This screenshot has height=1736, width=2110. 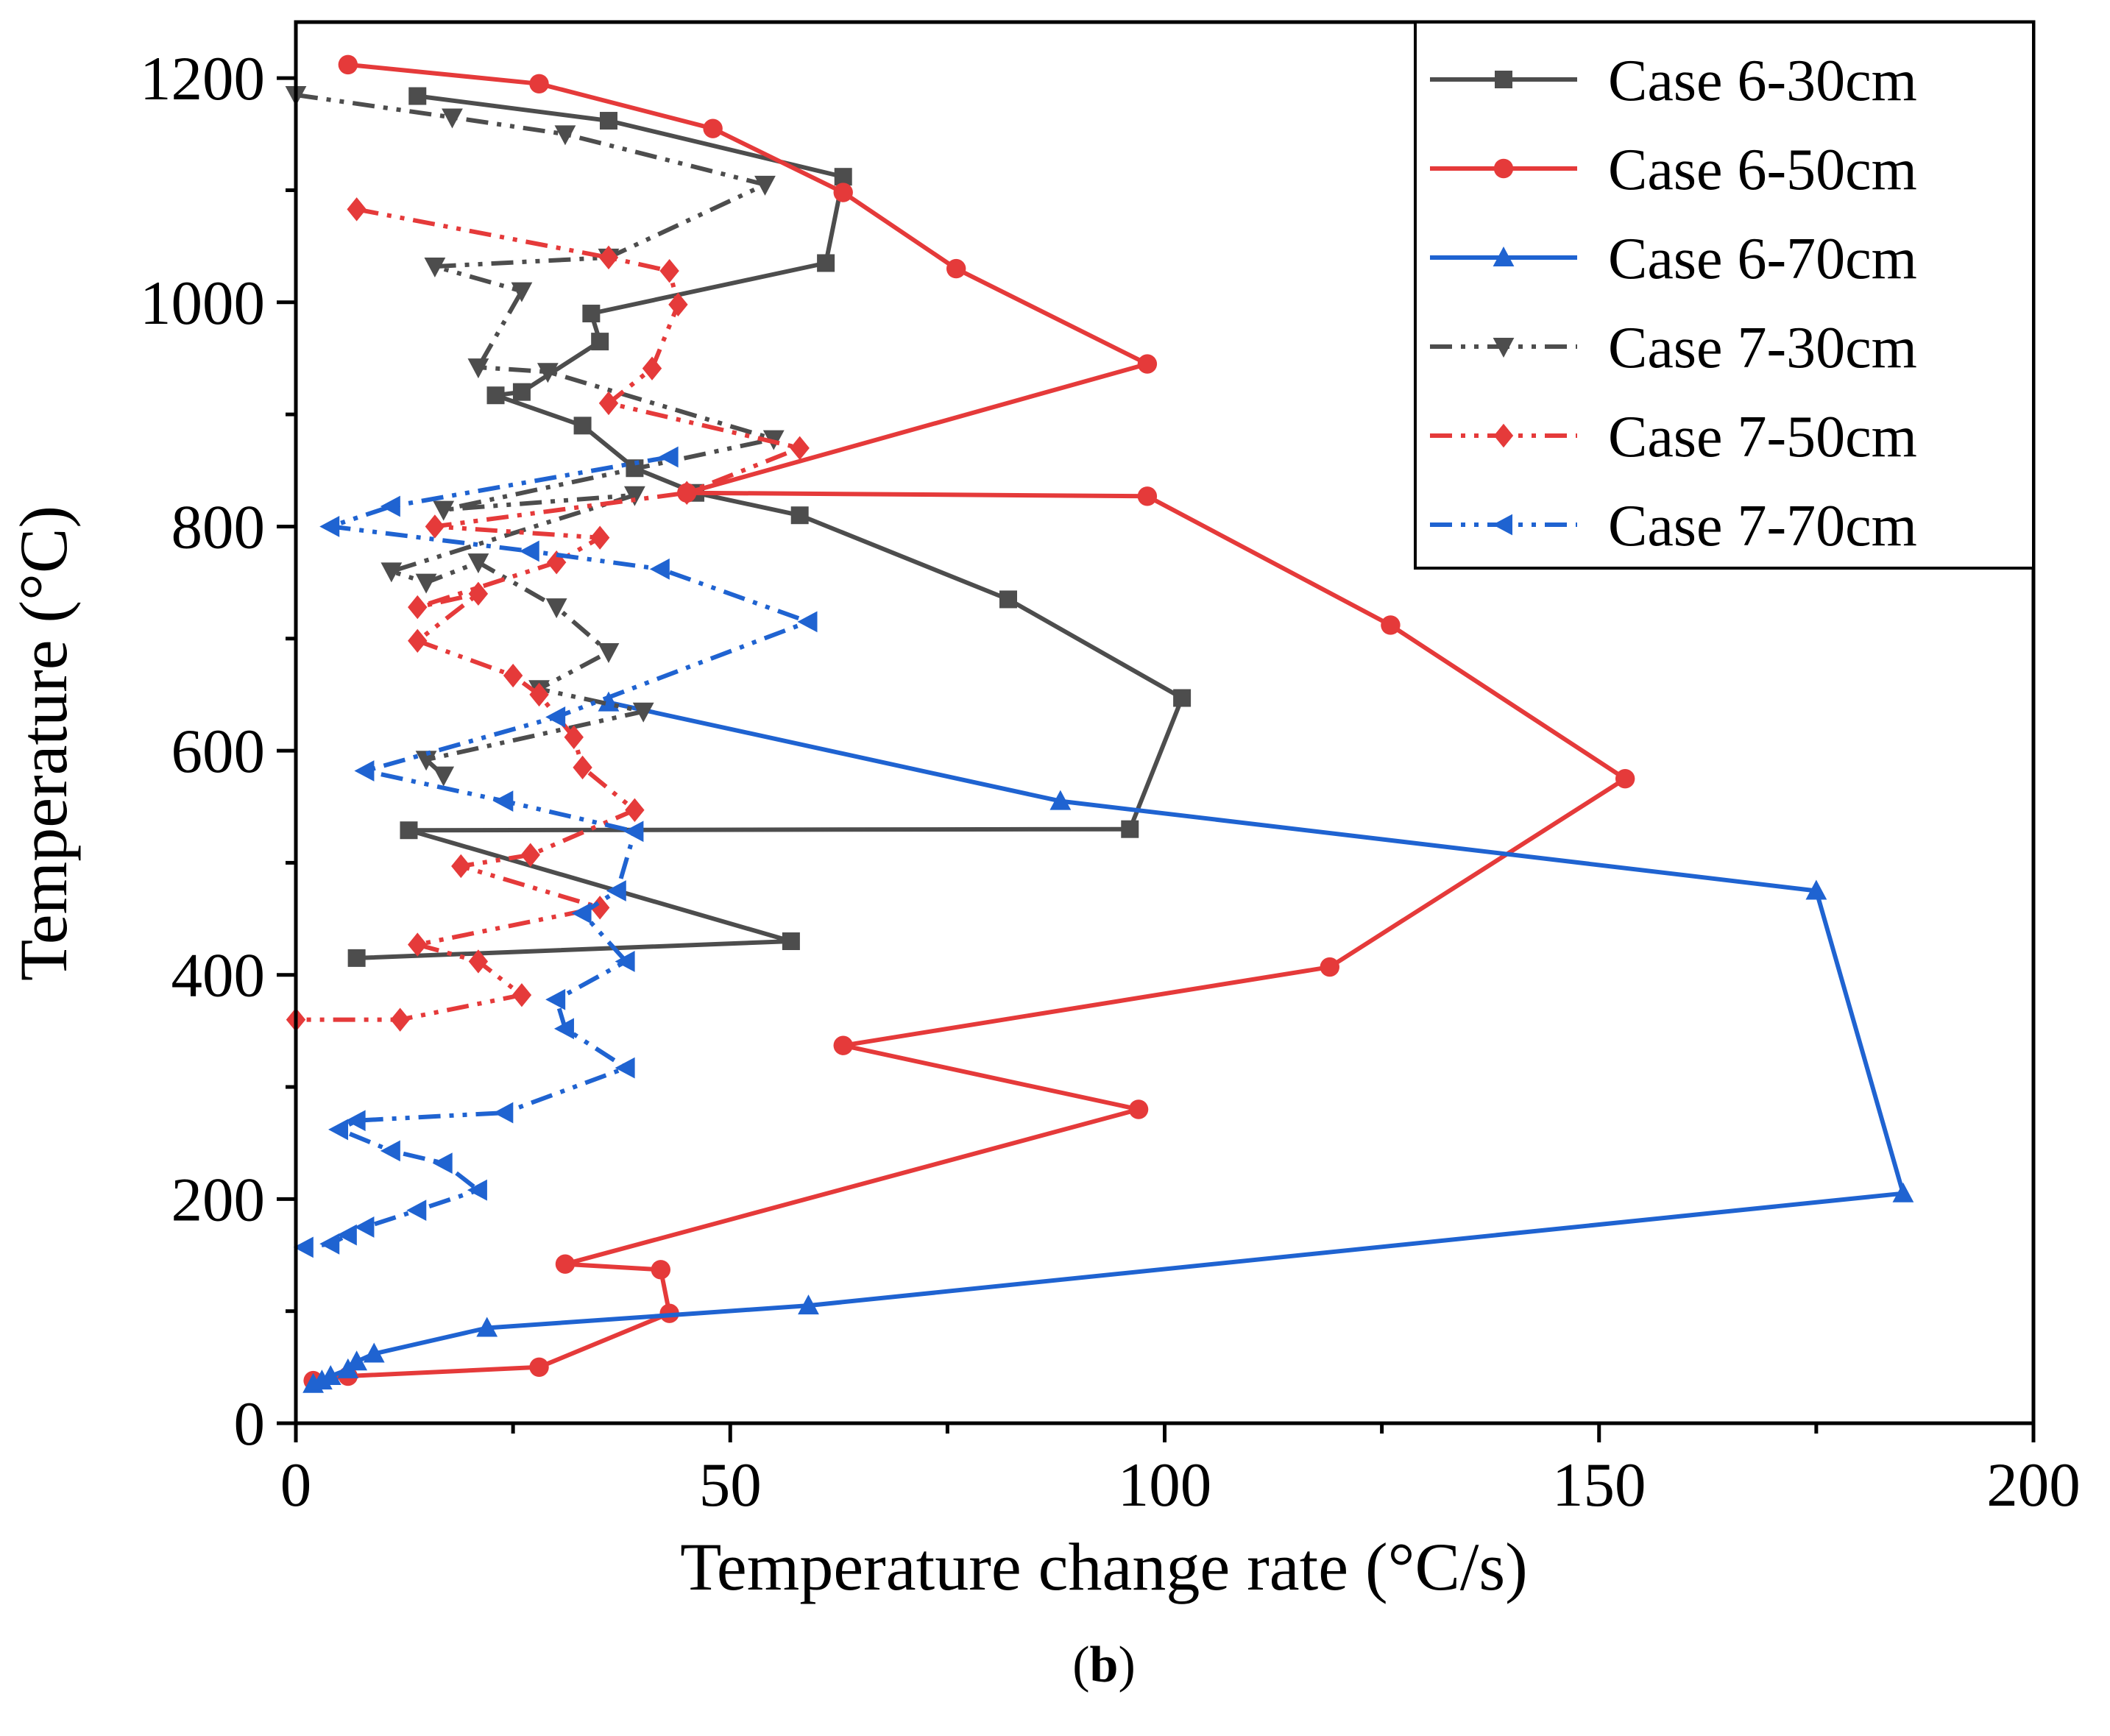 What do you see at coordinates (1599, 1485) in the screenshot?
I see `x-tick-label: 150` at bounding box center [1599, 1485].